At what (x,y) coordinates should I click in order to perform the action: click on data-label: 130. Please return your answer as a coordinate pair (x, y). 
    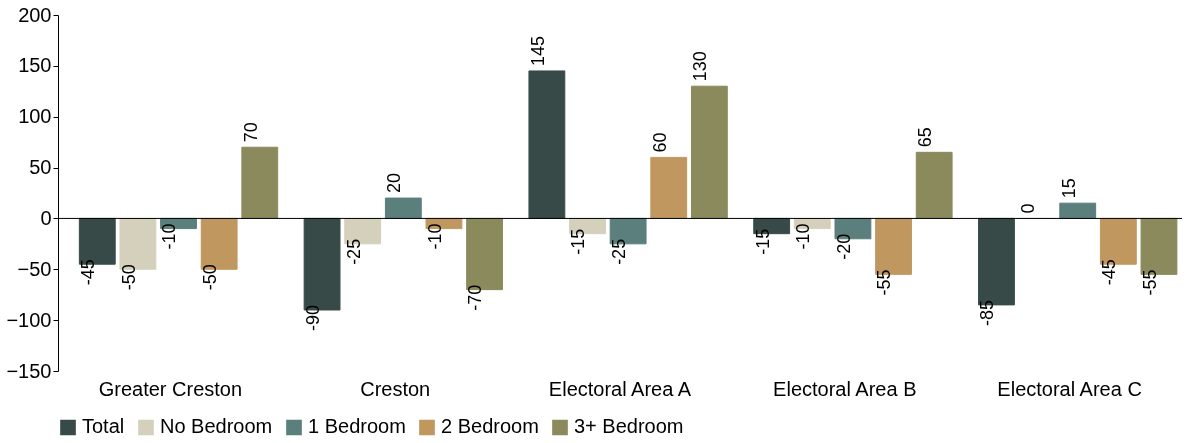
    Looking at the image, I should click on (700, 66).